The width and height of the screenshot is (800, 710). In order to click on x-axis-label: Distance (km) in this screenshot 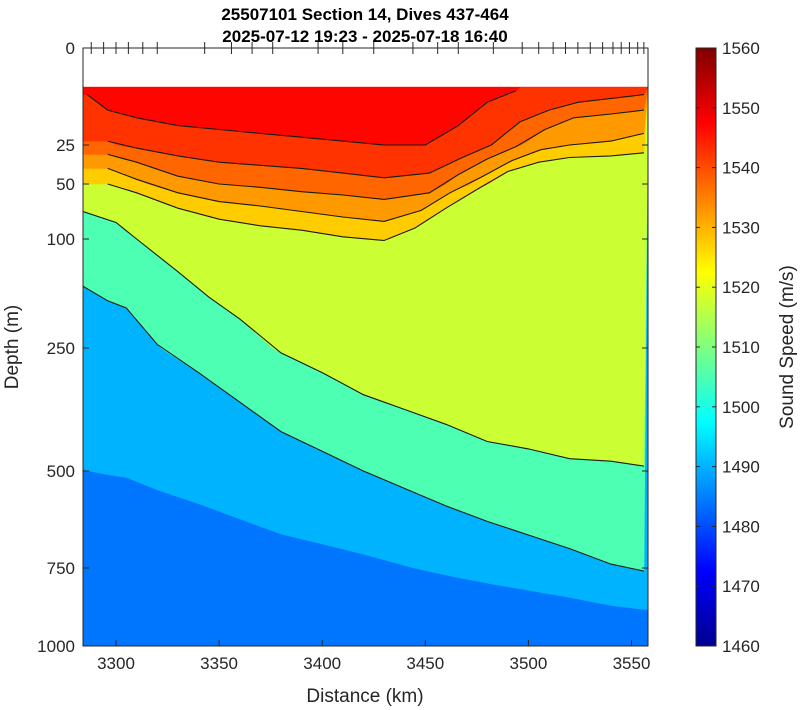, I will do `click(364, 696)`.